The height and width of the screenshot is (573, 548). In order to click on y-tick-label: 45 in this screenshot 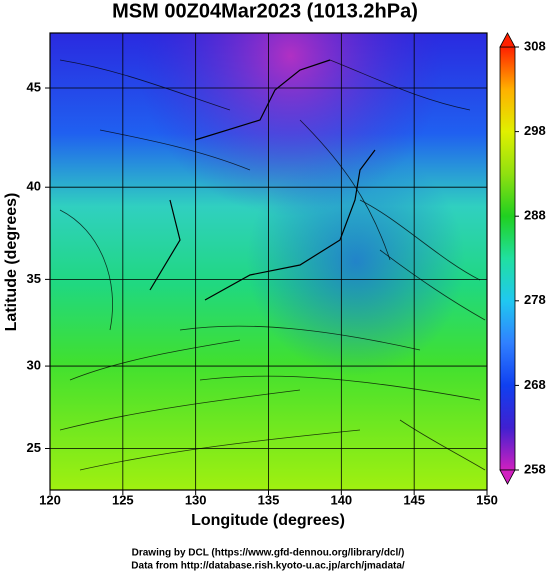, I will do `click(34, 86)`.